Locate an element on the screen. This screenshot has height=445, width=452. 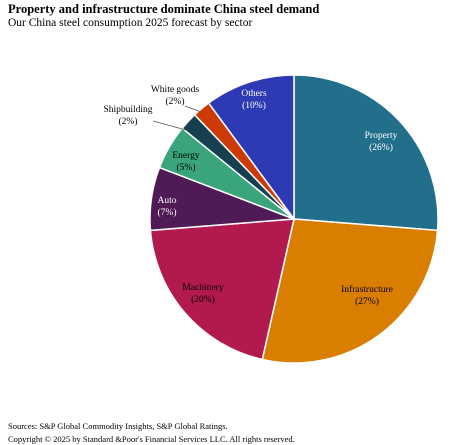
slice-label-energy: Energy is located at coordinates (186, 156).